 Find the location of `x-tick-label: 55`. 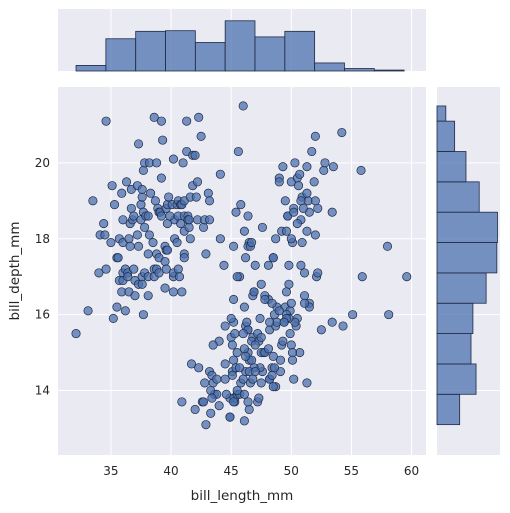

x-tick-label: 55 is located at coordinates (351, 471).